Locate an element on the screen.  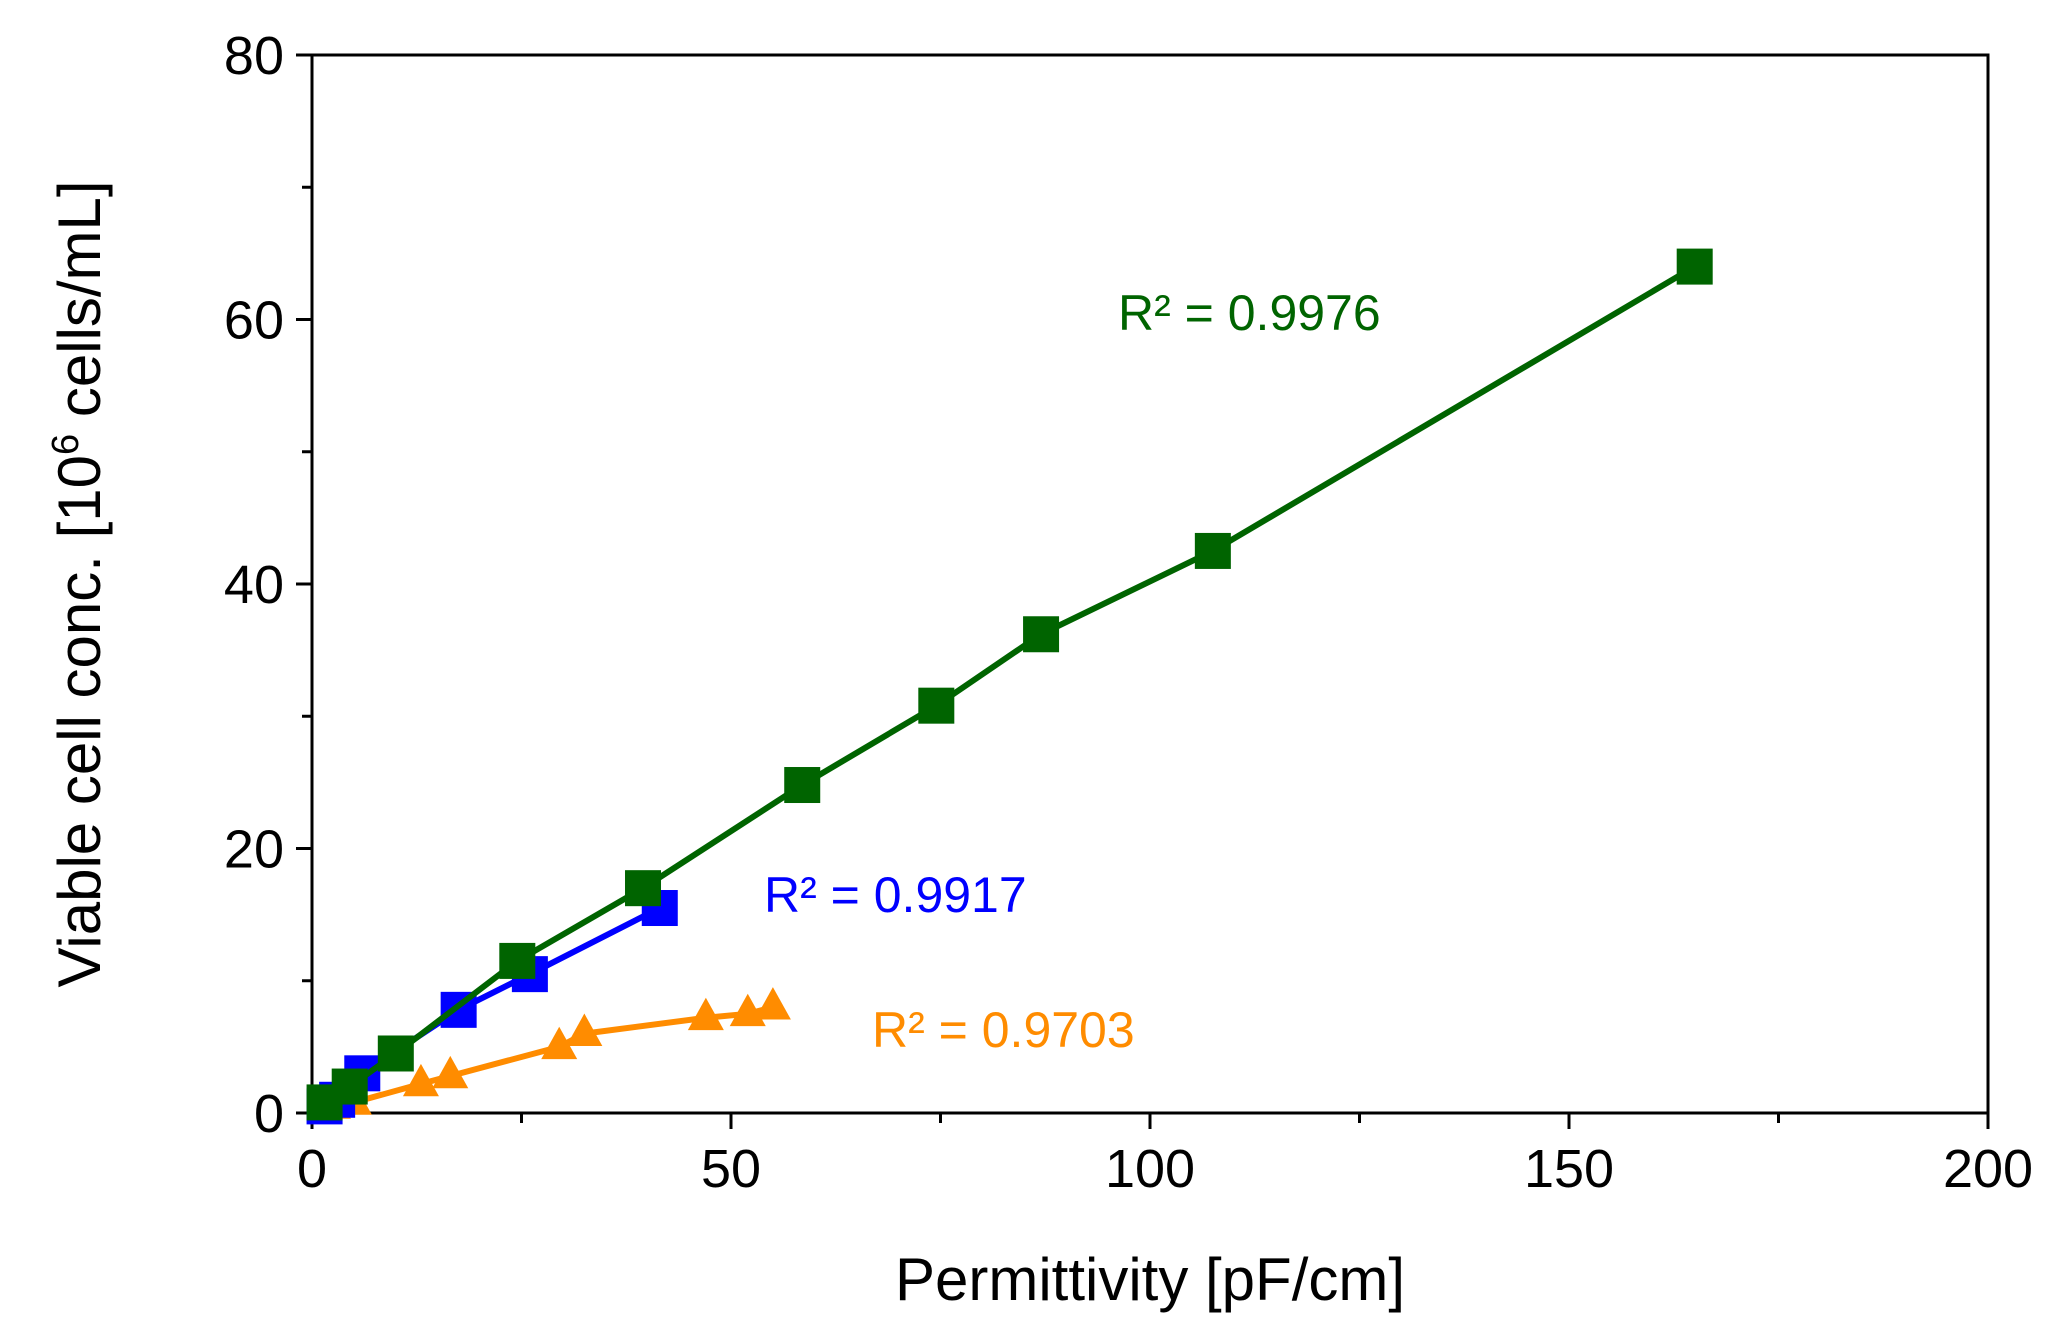
x-tick-label: 100 is located at coordinates (1150, 1169).